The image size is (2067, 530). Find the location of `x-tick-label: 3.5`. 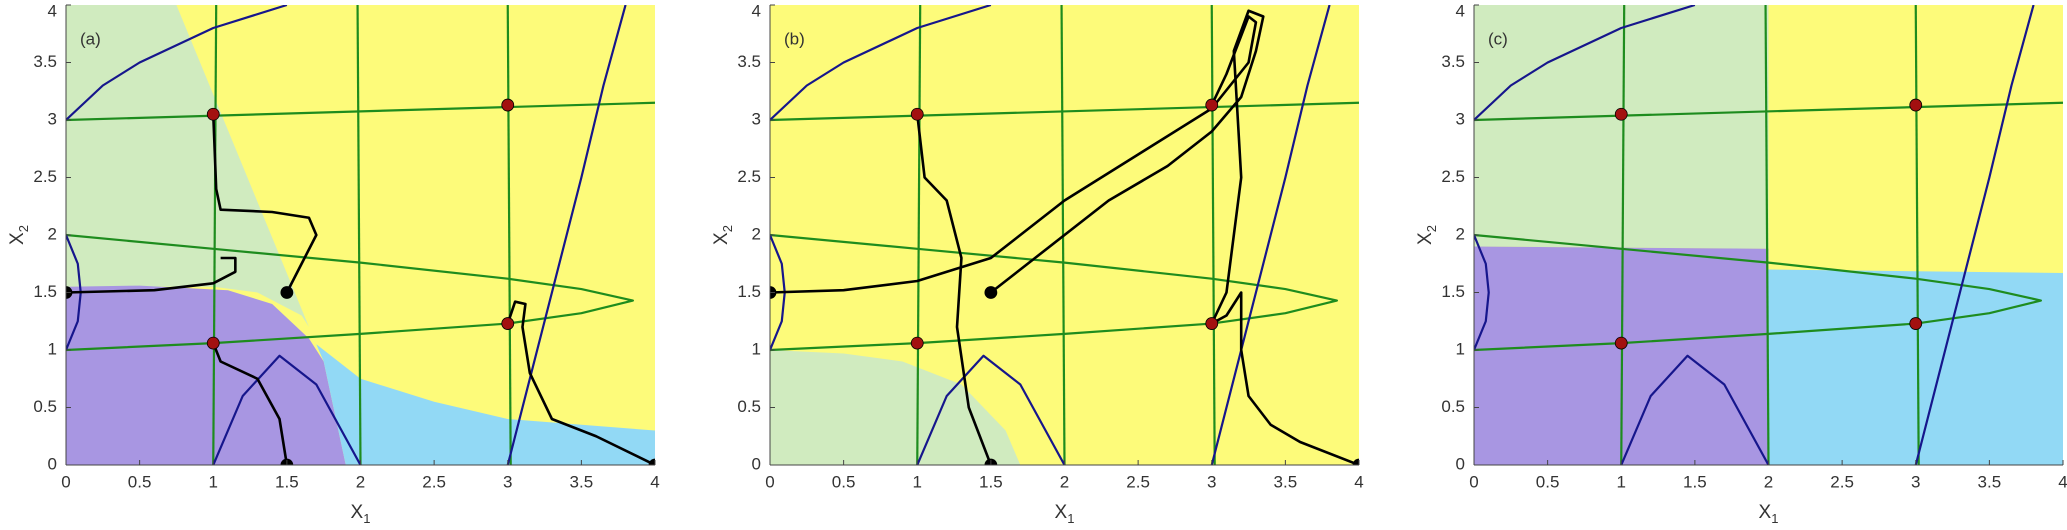

x-tick-label: 3.5 is located at coordinates (1286, 481).